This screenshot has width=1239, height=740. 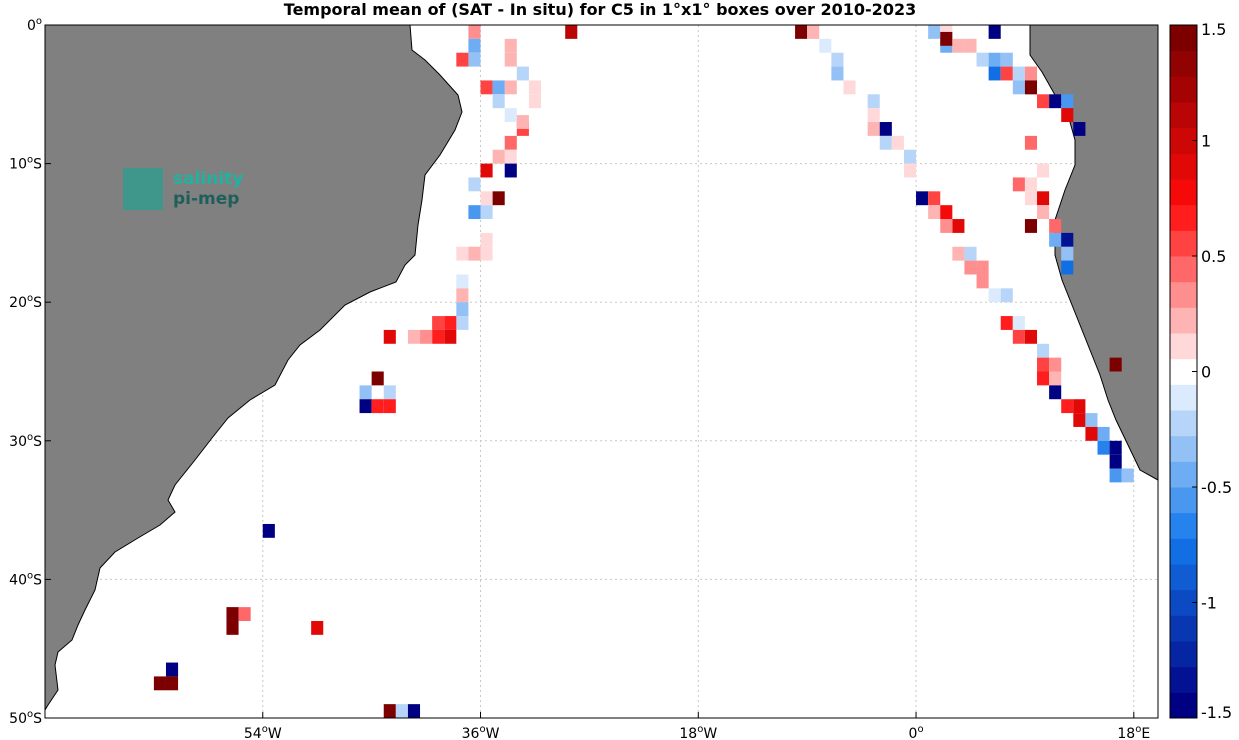 What do you see at coordinates (1209, 603) in the screenshot?
I see `colorbar-tick-label: -1` at bounding box center [1209, 603].